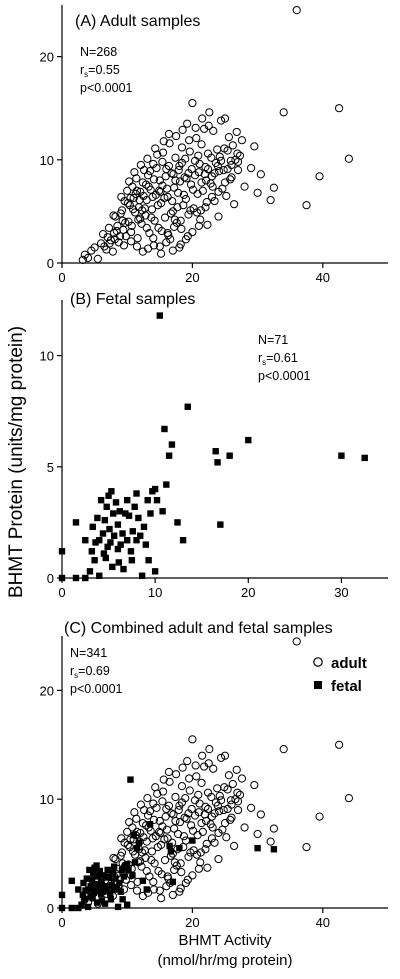 This screenshot has height=979, width=400. What do you see at coordinates (100, 71) in the screenshot?
I see `panel-a-stat-r: rs=0.55` at bounding box center [100, 71].